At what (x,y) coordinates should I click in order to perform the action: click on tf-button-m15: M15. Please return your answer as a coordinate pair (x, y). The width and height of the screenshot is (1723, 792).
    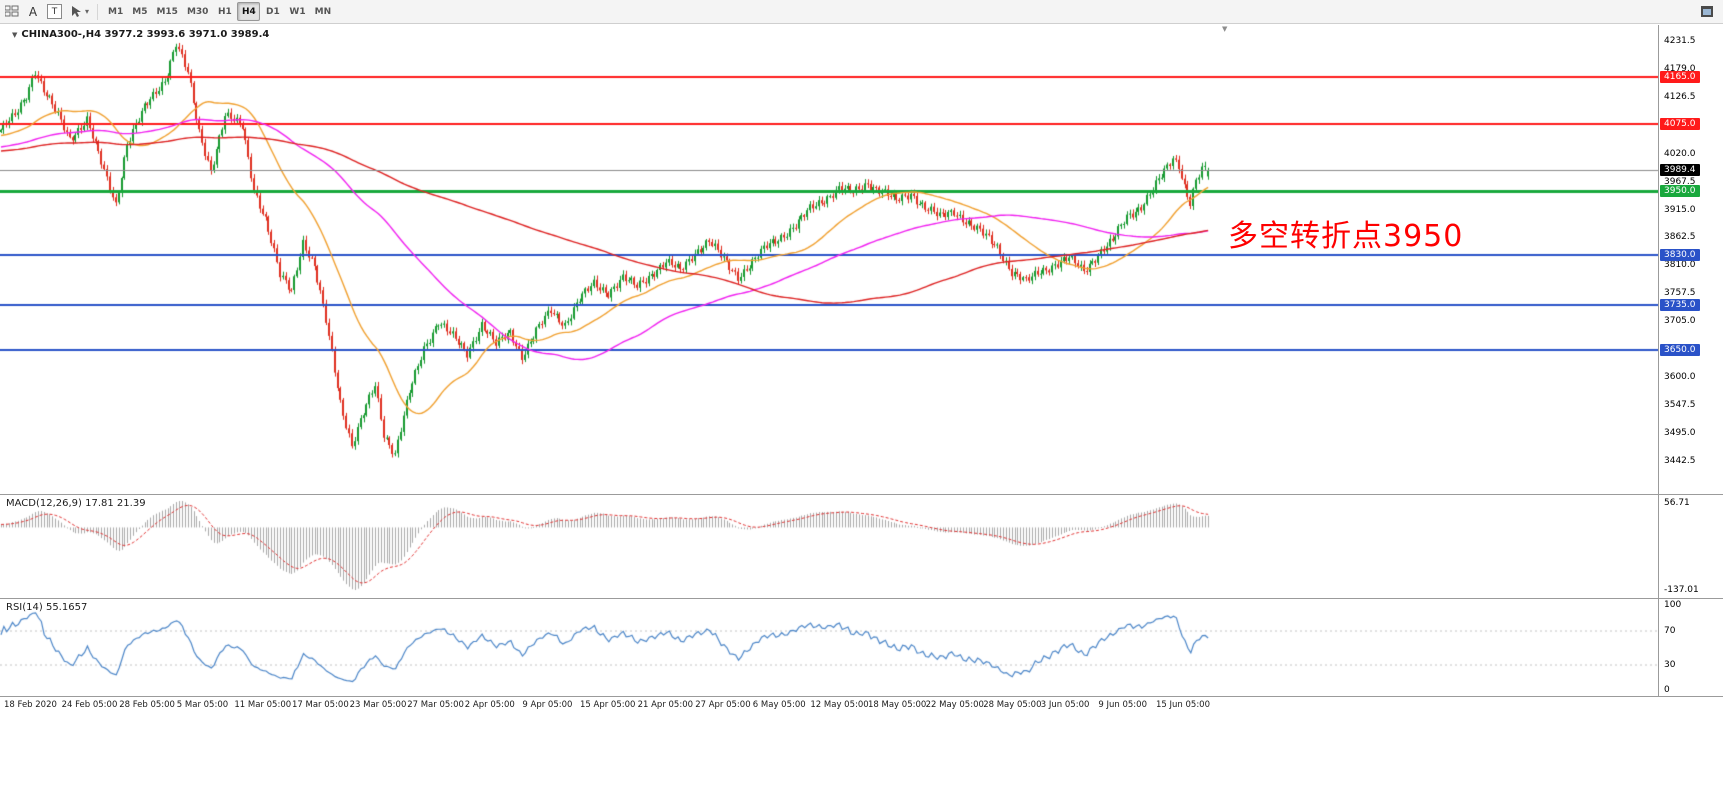
    Looking at the image, I should click on (167, 11).